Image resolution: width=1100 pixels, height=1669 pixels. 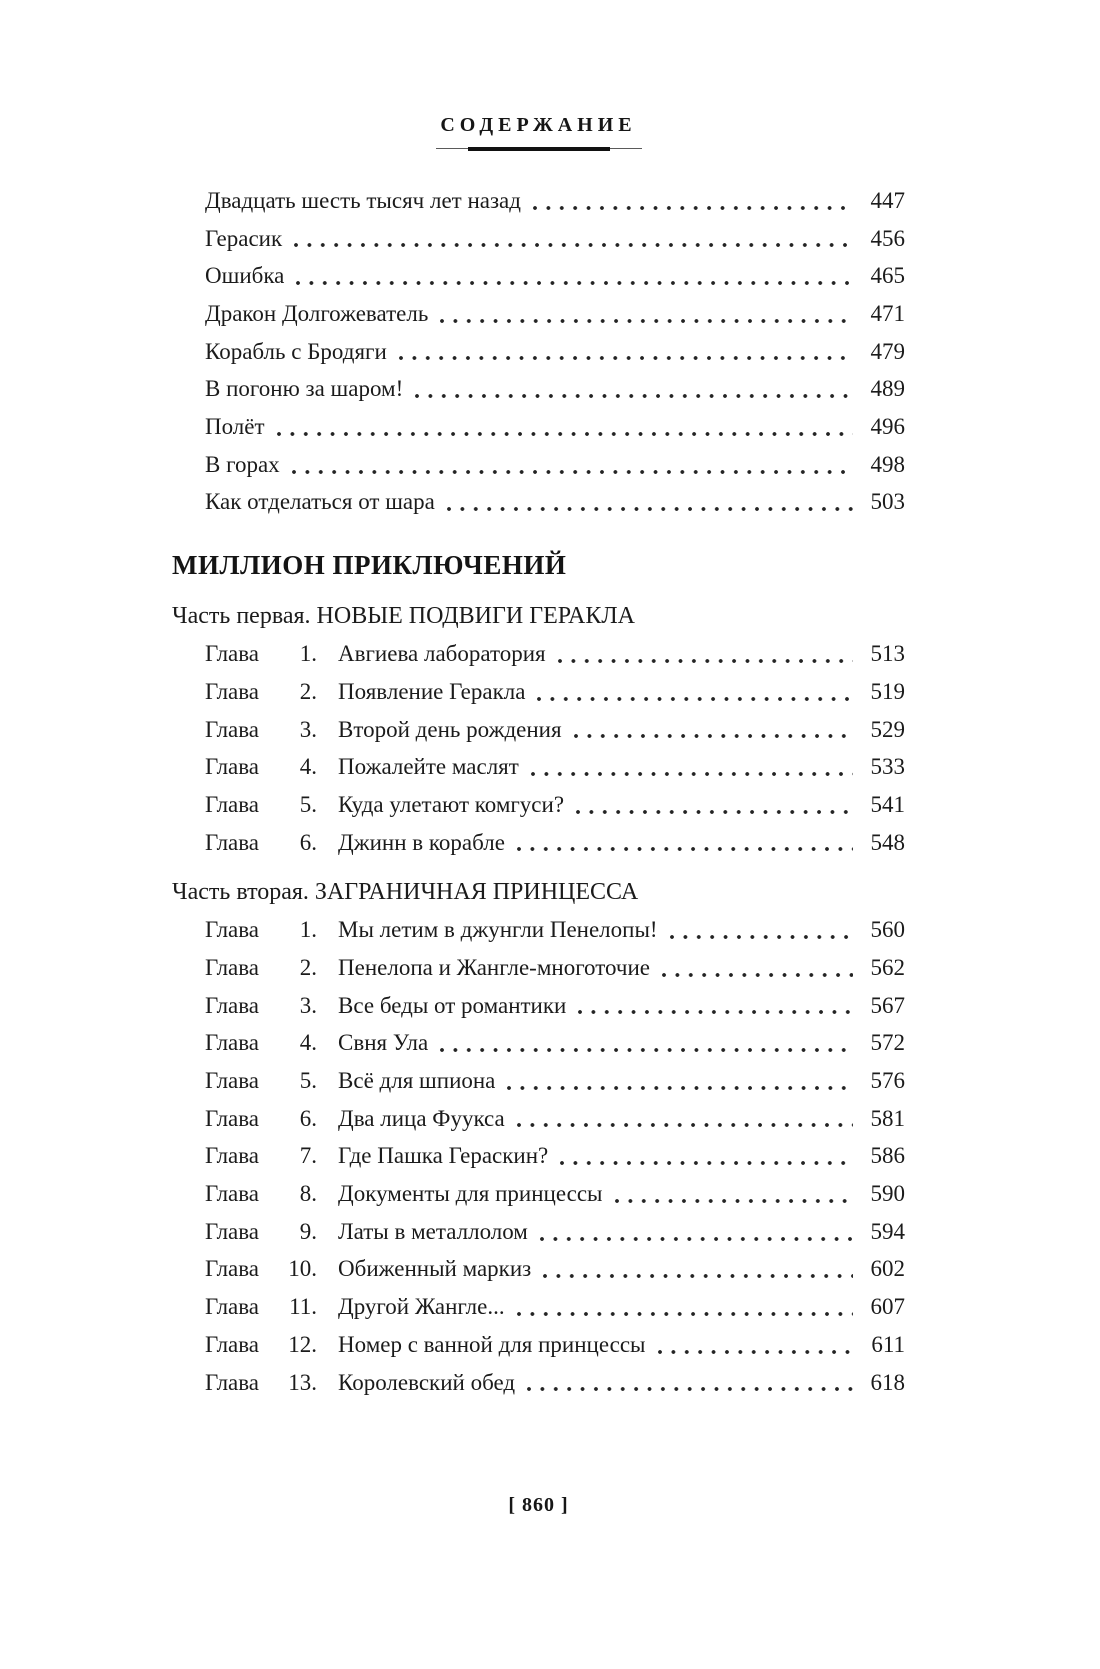 I want to click on toc-entry: Глава 1. Авгиева лаборатория 513, so click(x=538, y=654).